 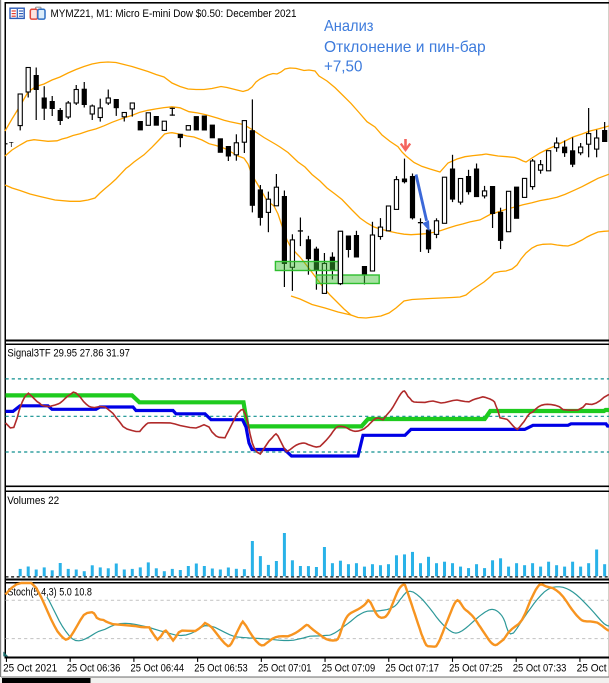 What do you see at coordinates (49, 592) in the screenshot?
I see `svg-text: Stoch(5,4,3) 5.0 10.8` at bounding box center [49, 592].